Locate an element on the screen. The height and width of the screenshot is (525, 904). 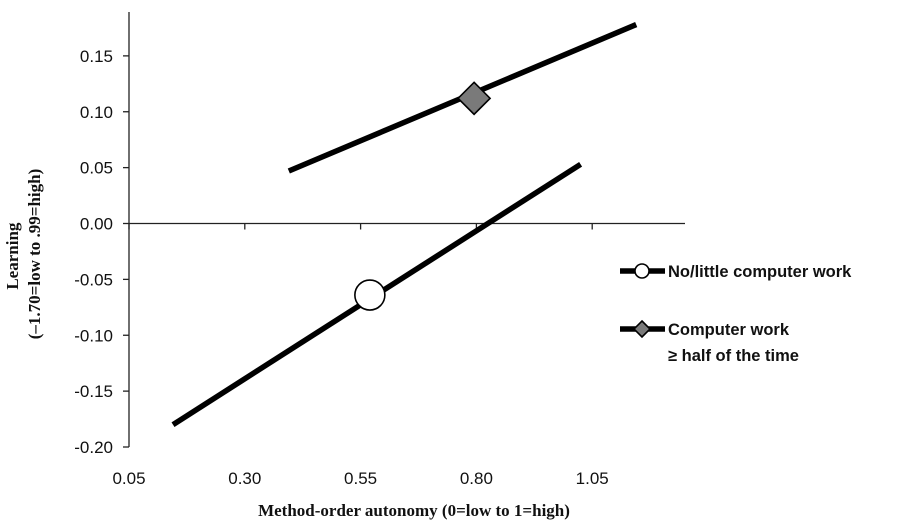
y-tick-label: 0.00 is located at coordinates (96, 224).